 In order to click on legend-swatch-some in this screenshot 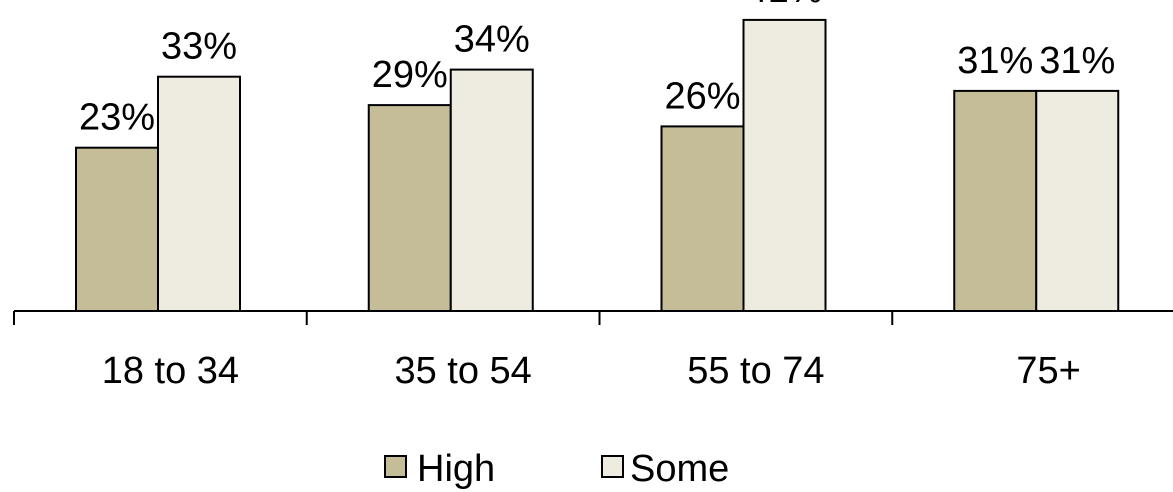, I will do `click(612, 466)`.